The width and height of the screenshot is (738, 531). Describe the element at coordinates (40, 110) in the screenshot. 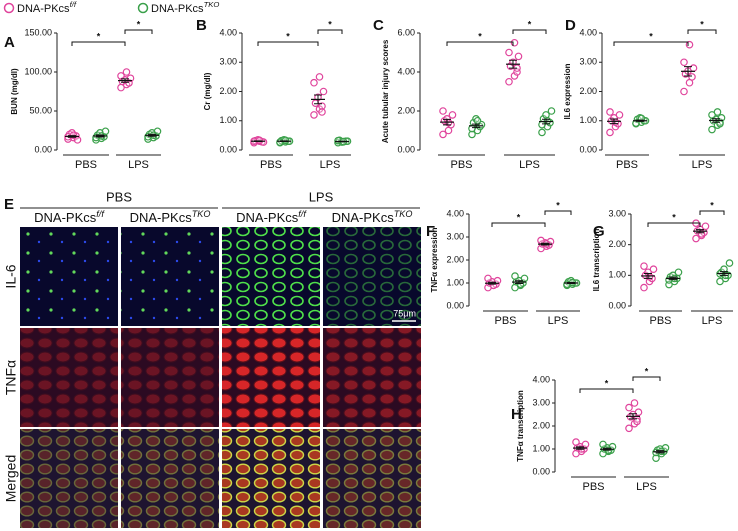

I see `y-tick-label: 50.00` at that location.